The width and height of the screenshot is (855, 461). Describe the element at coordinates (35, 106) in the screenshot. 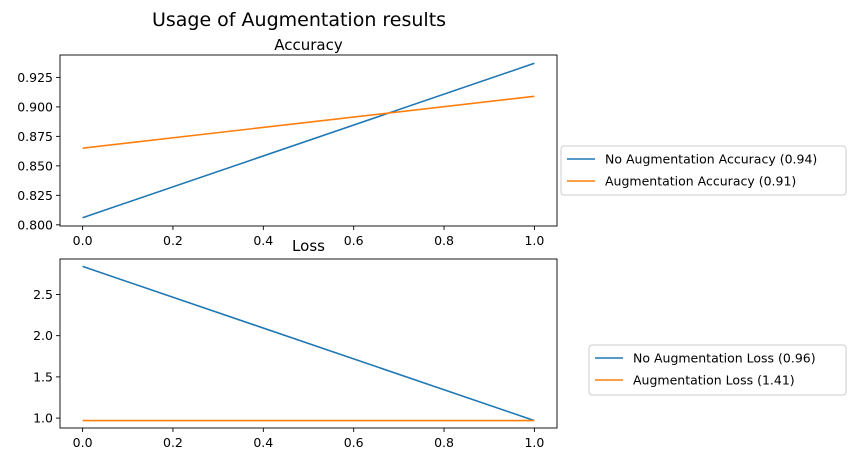

I see `y-tick-label: 0.900` at that location.